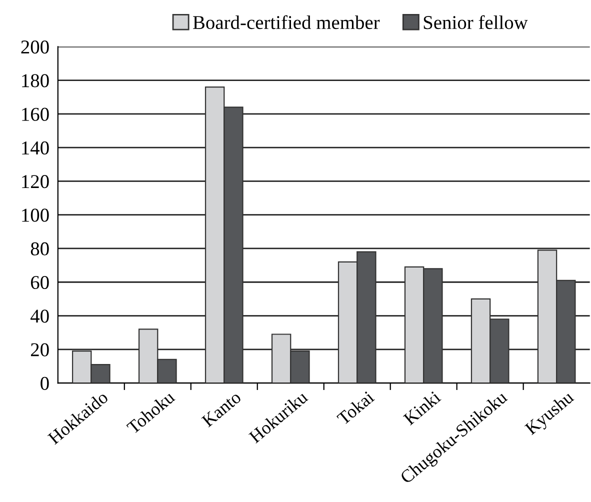  What do you see at coordinates (39, 283) in the screenshot?
I see `y-tick-label: 60` at bounding box center [39, 283].